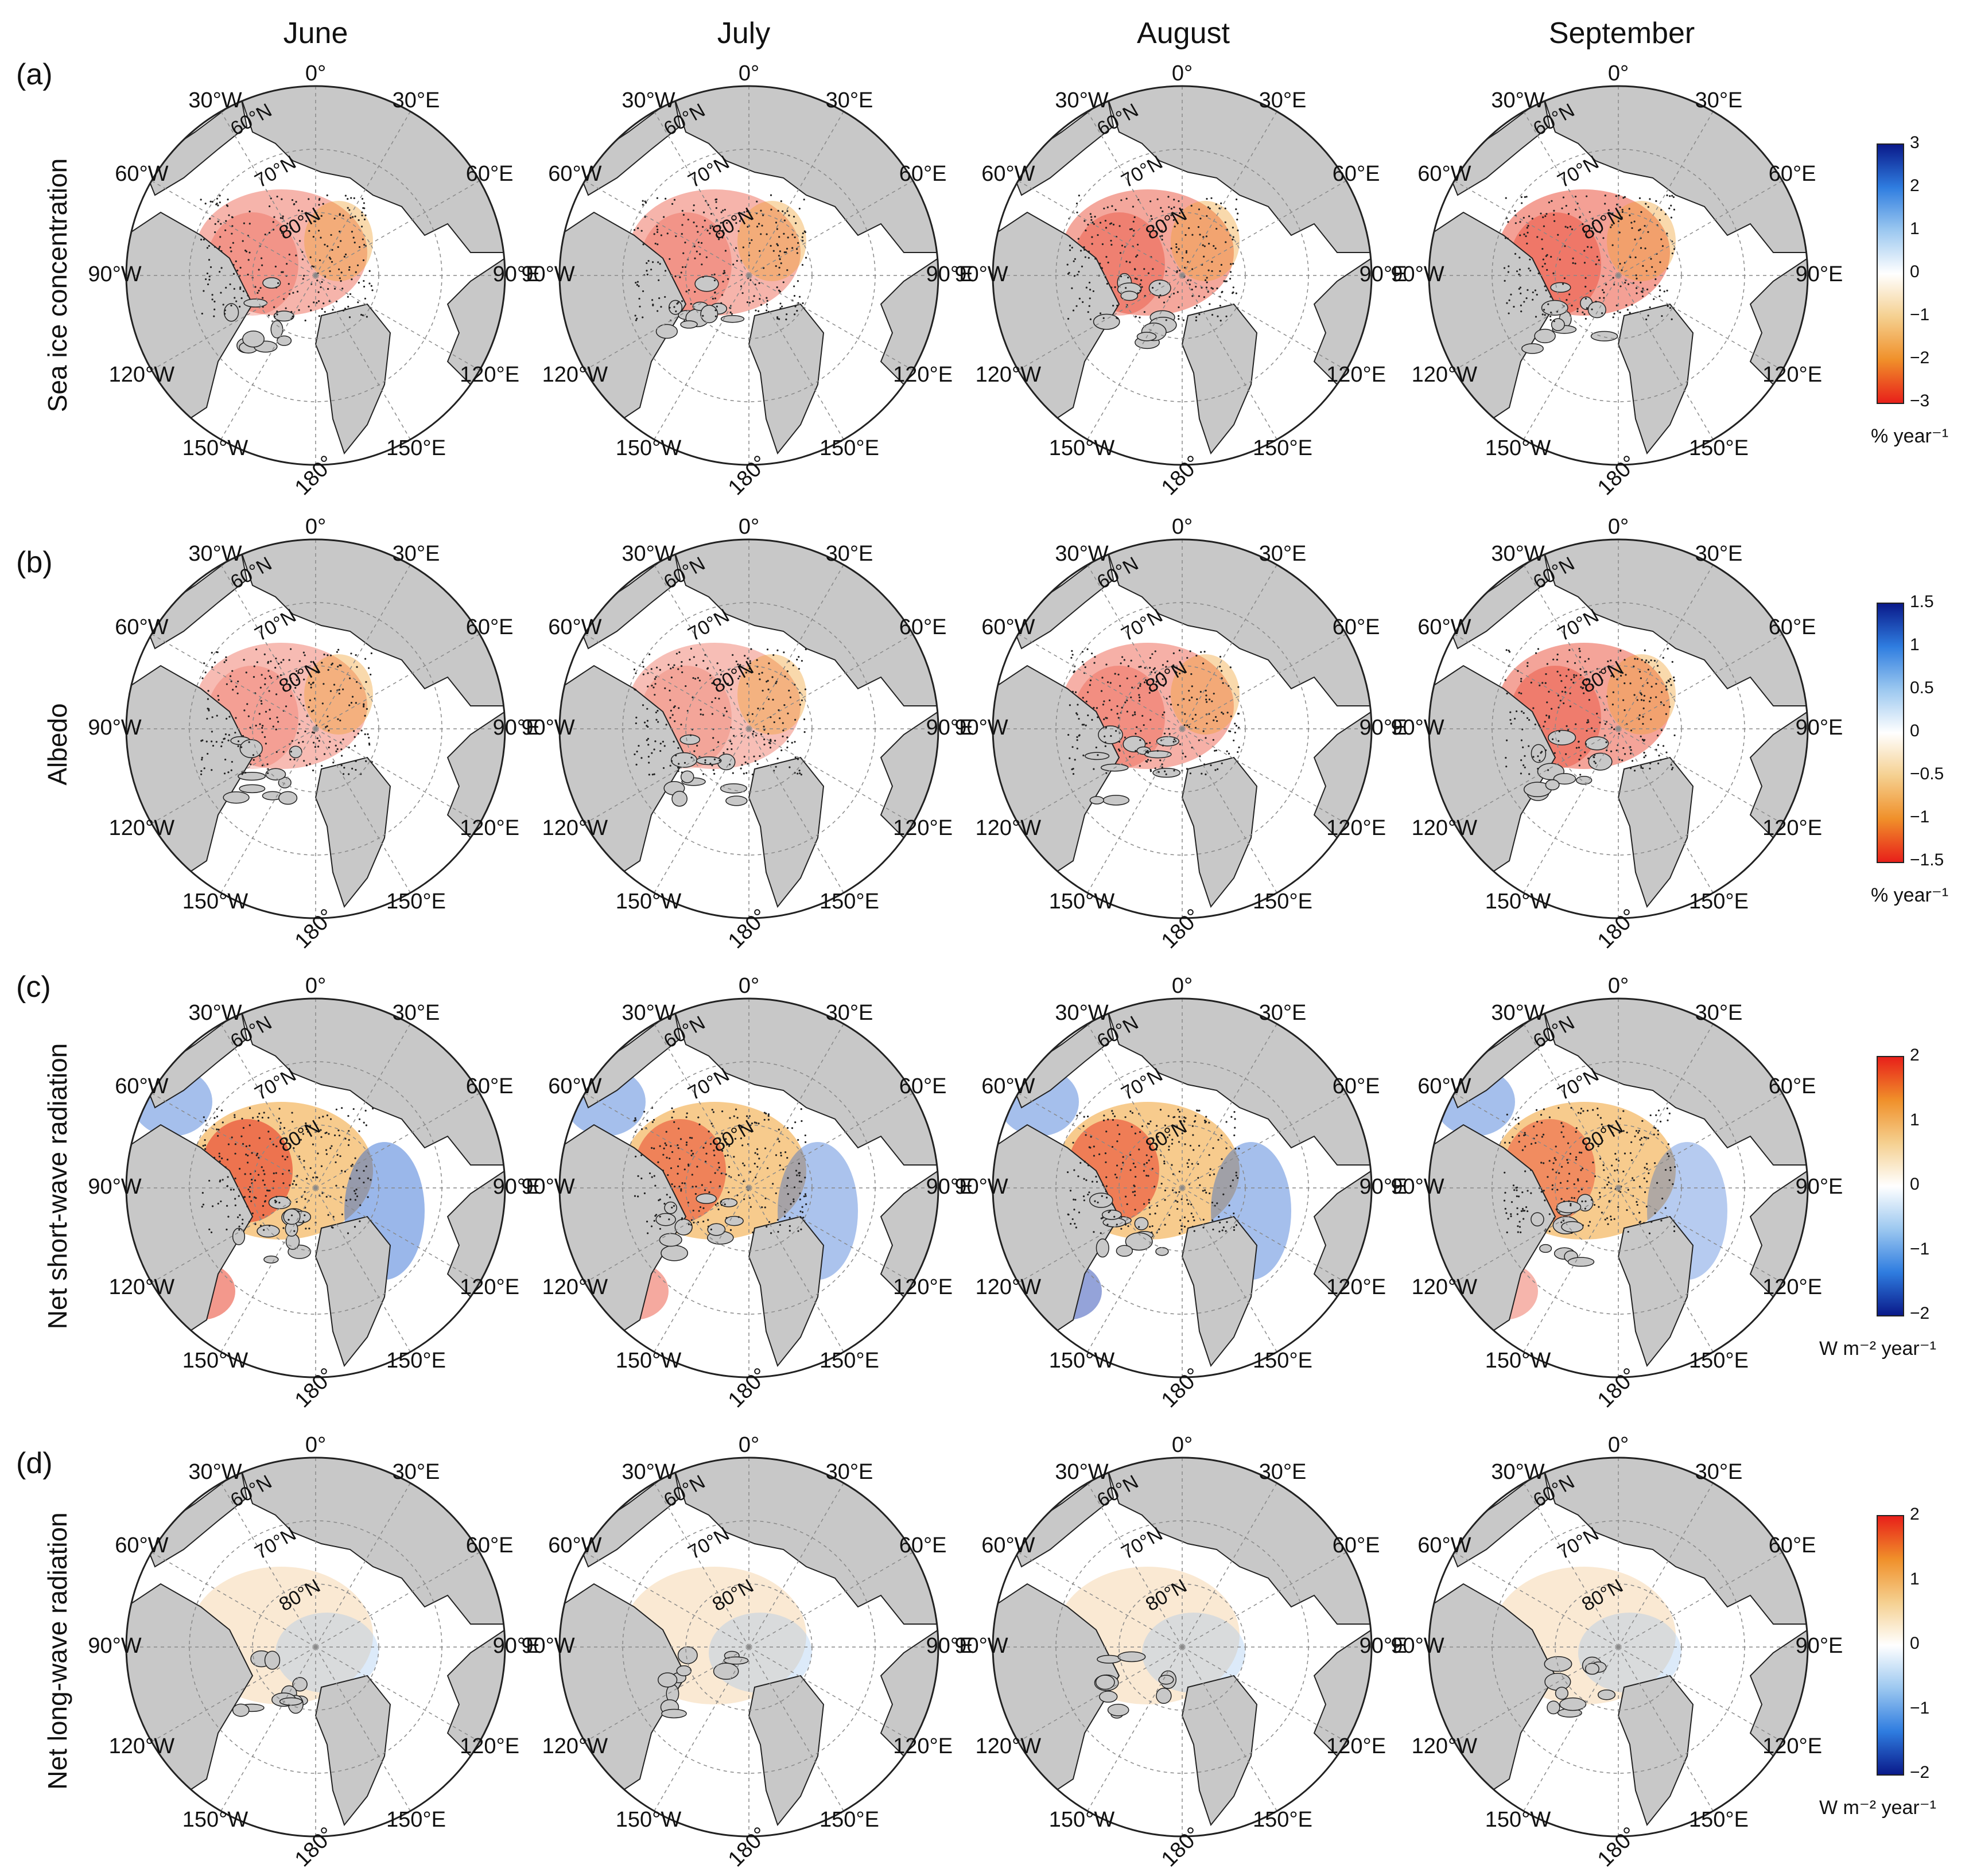 The width and height of the screenshot is (1973, 1876). I want to click on map-boundary, so click(1182, 1187).